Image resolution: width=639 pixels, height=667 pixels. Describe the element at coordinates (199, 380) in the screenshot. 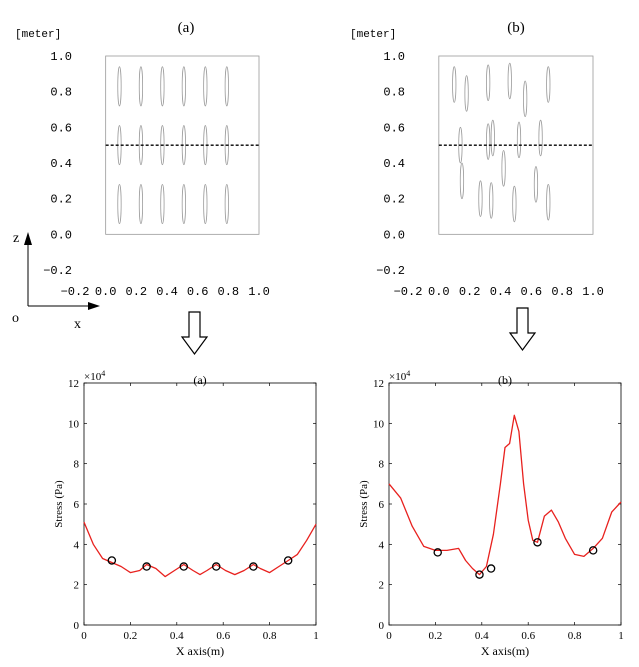

I see `plot-title: (a)` at that location.